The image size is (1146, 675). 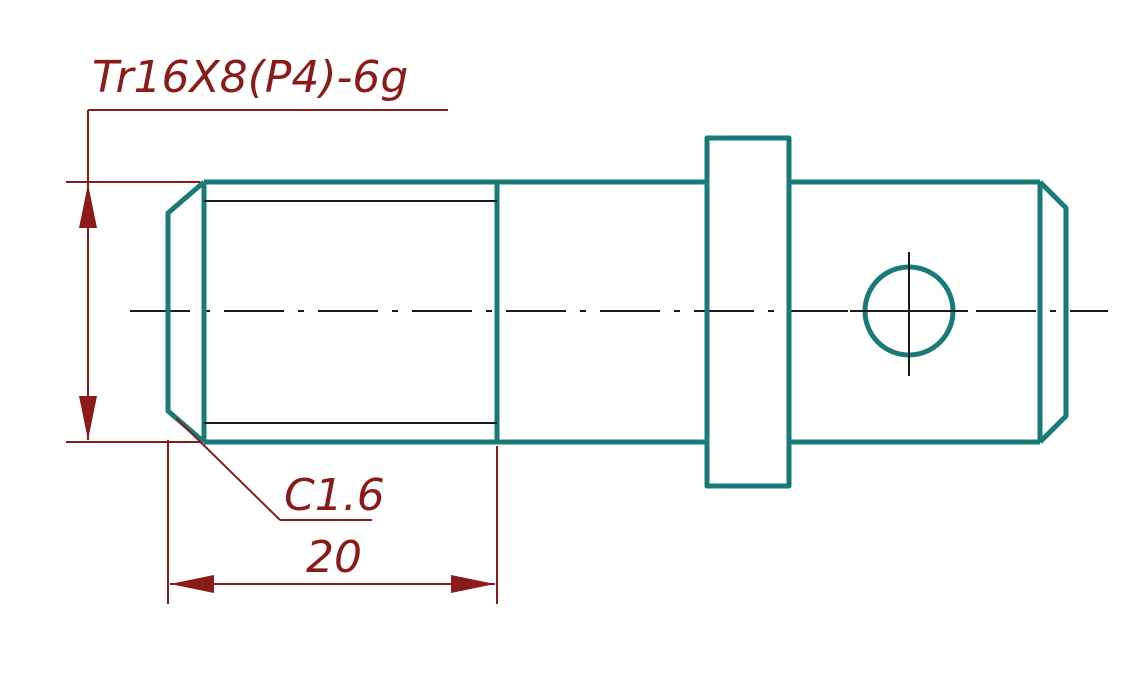 What do you see at coordinates (228, 469) in the screenshot?
I see `chamfer-leader` at bounding box center [228, 469].